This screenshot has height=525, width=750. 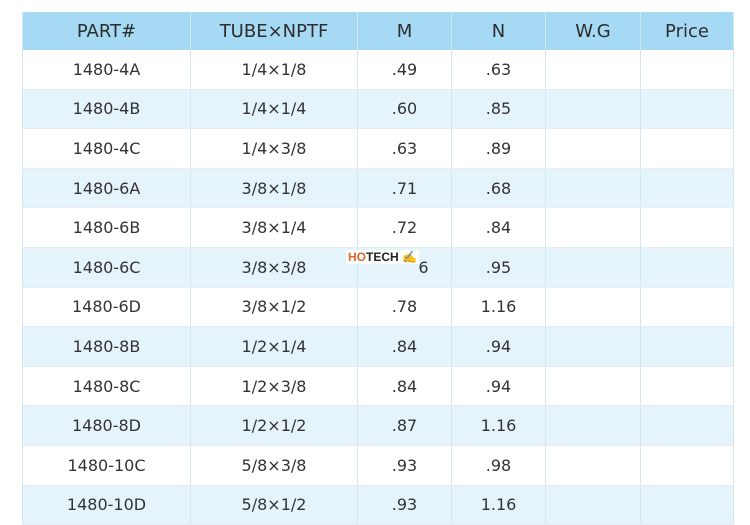 I want to click on table-row: 1480-6B 3/8×1/4.72.84, so click(x=378, y=227).